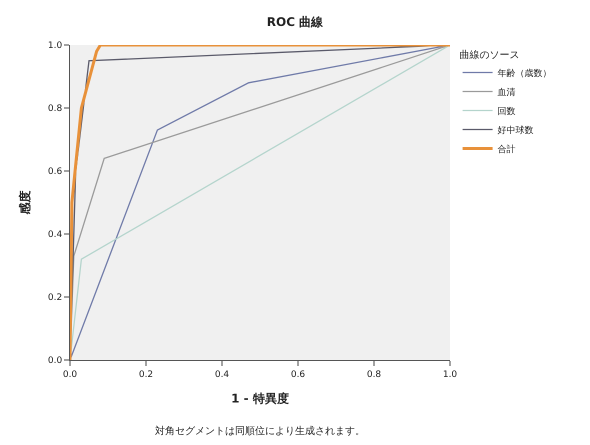  What do you see at coordinates (507, 112) in the screenshot?
I see `legend-label: 回数` at bounding box center [507, 112].